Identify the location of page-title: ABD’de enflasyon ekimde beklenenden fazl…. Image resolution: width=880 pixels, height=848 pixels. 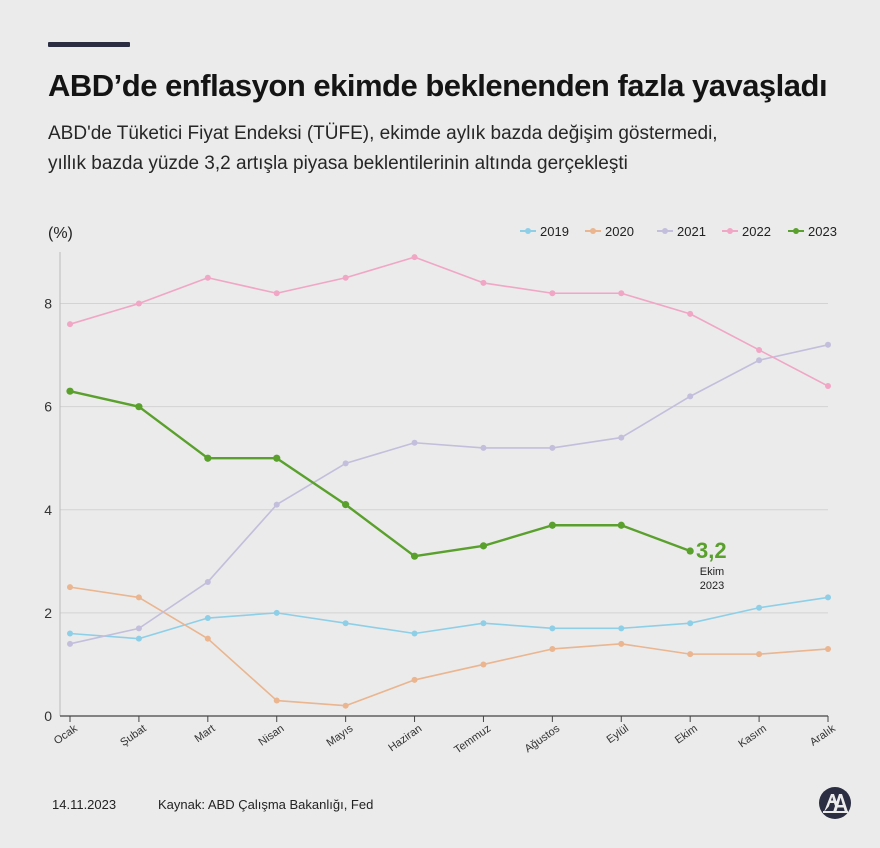
(438, 85).